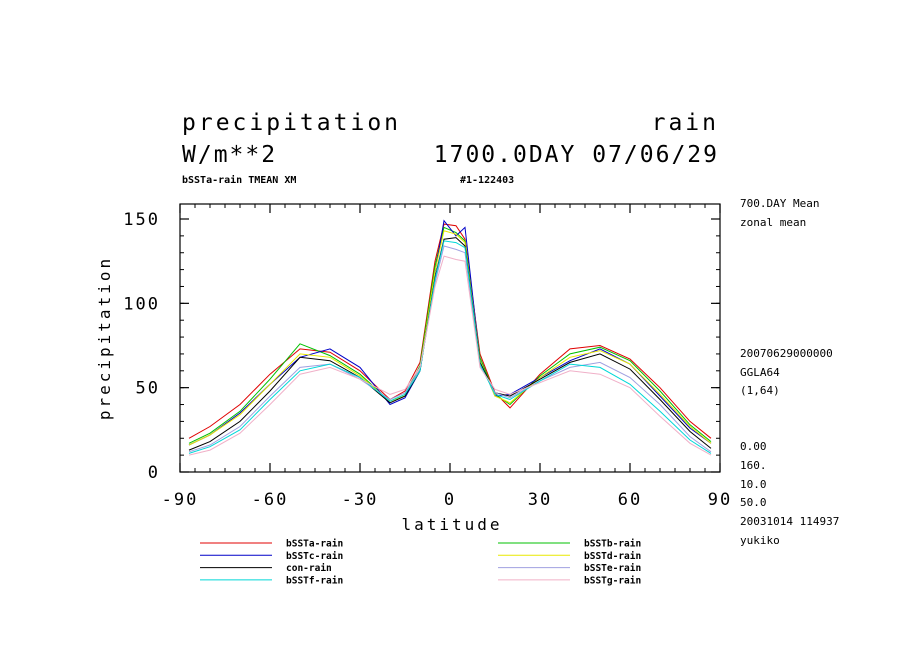 This screenshot has height=654, width=904. What do you see at coordinates (760, 390) in the screenshot?
I see `range-info: (1,64)` at bounding box center [760, 390].